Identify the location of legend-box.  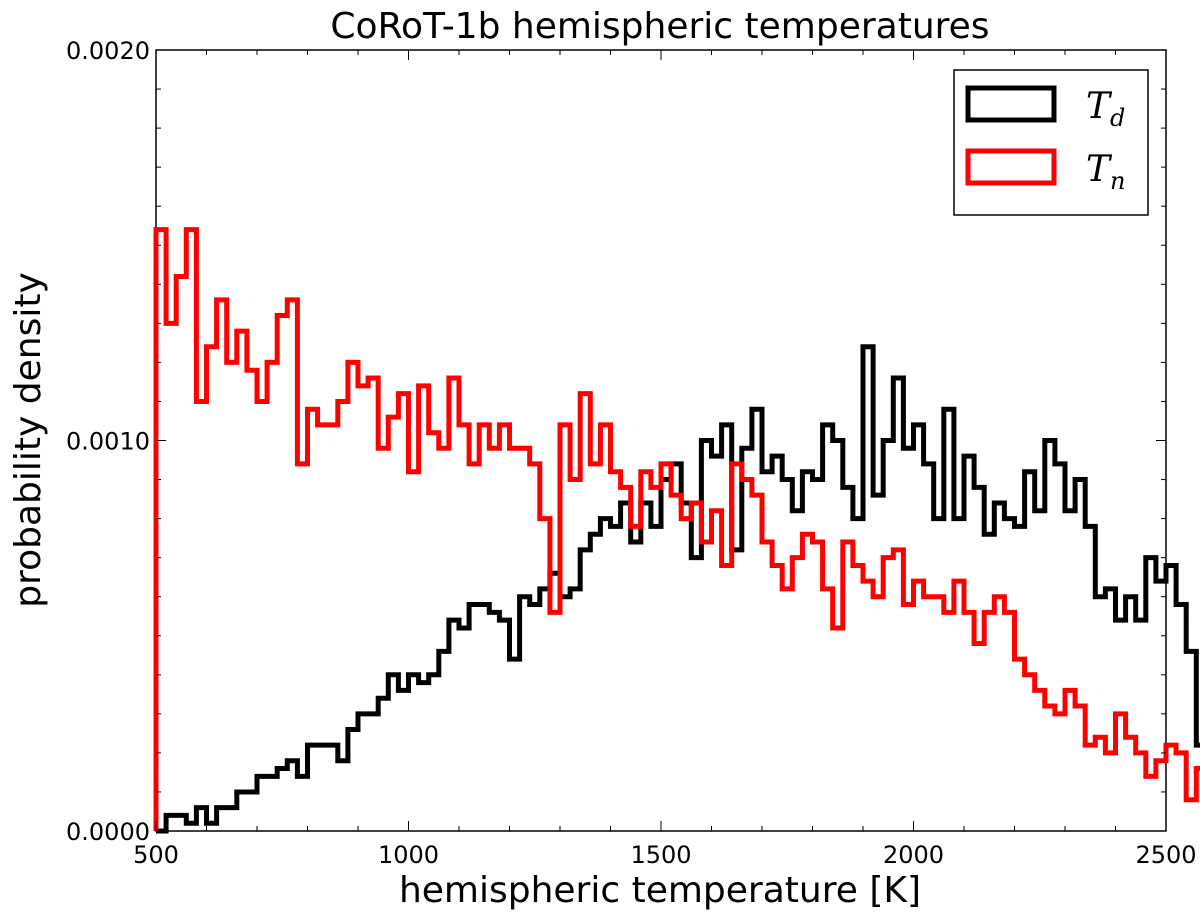
(1051, 142).